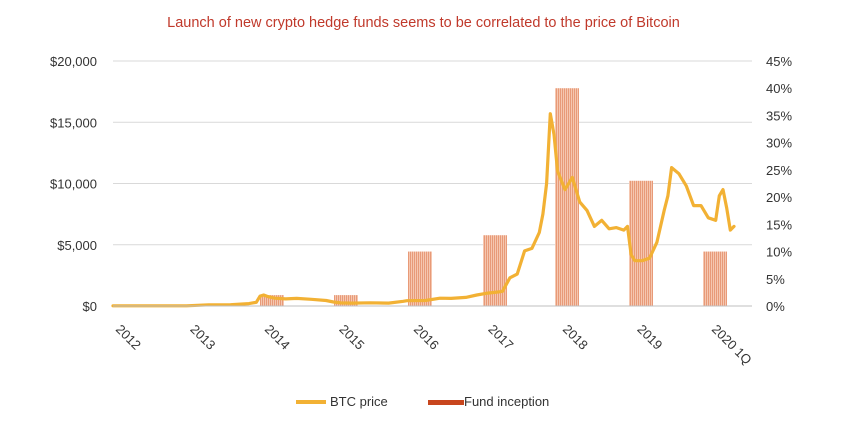 The image size is (847, 426). Describe the element at coordinates (272, 300) in the screenshot. I see `bar-fund-inception-2014` at that location.